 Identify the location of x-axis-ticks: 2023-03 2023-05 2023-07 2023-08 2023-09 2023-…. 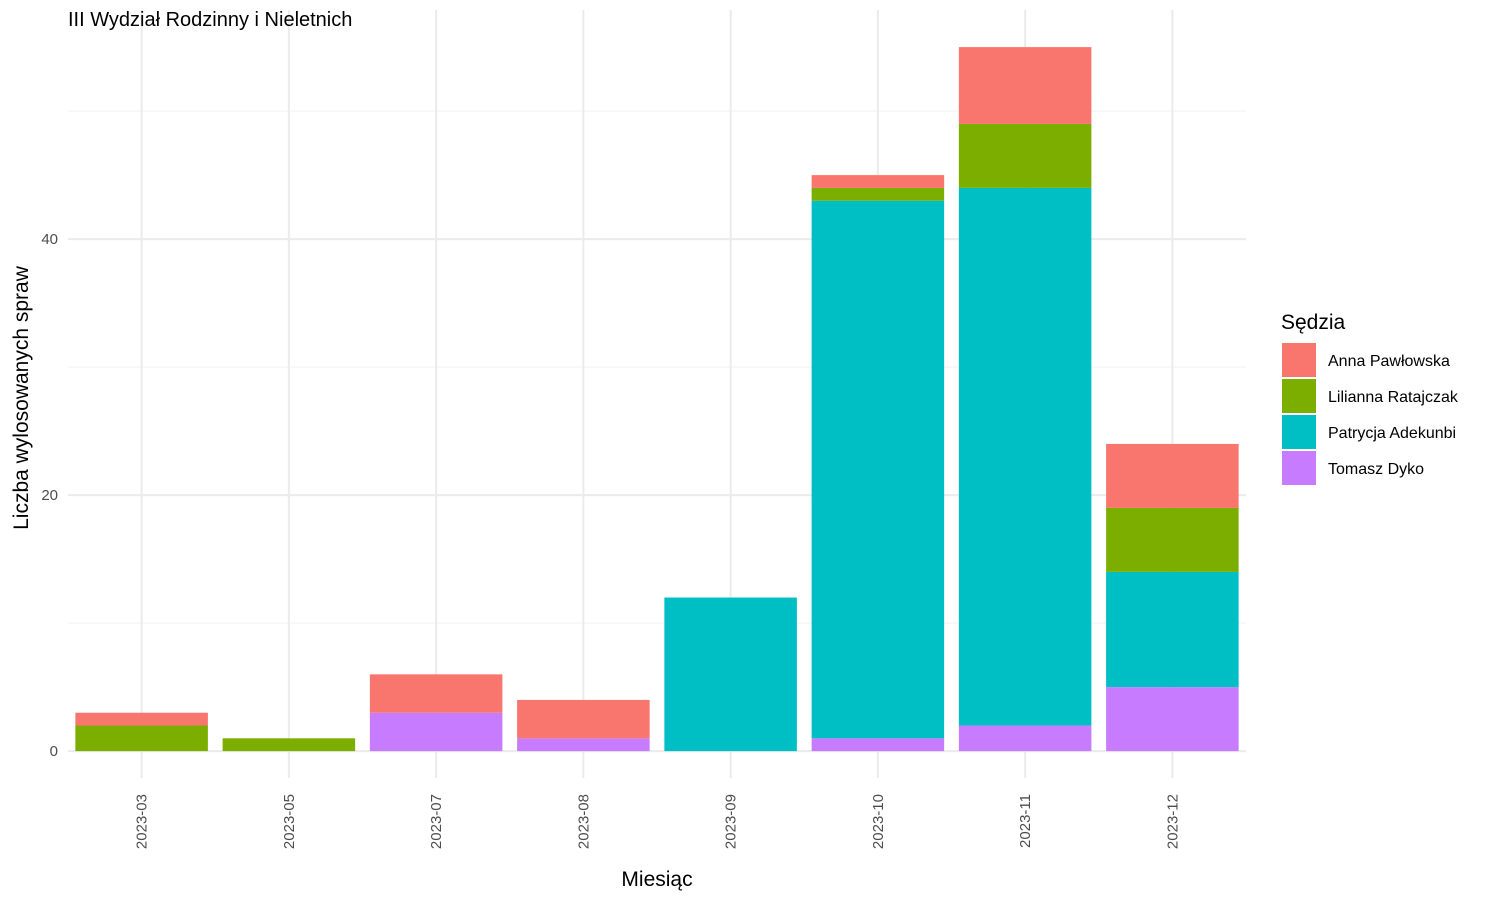
(658, 821).